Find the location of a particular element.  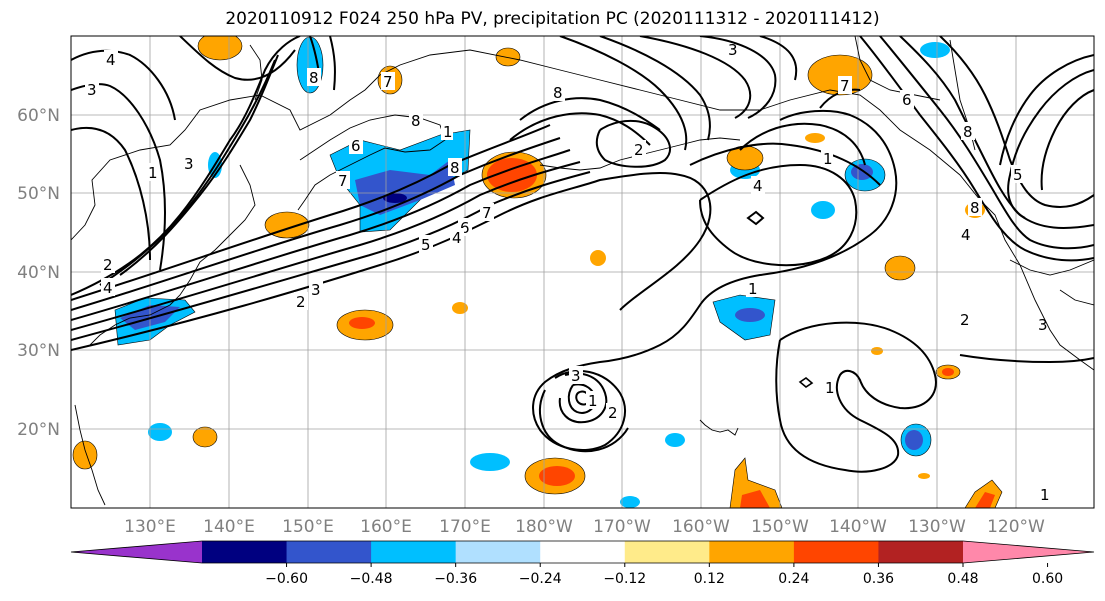

colorbar-extend-low is located at coordinates (136, 552).